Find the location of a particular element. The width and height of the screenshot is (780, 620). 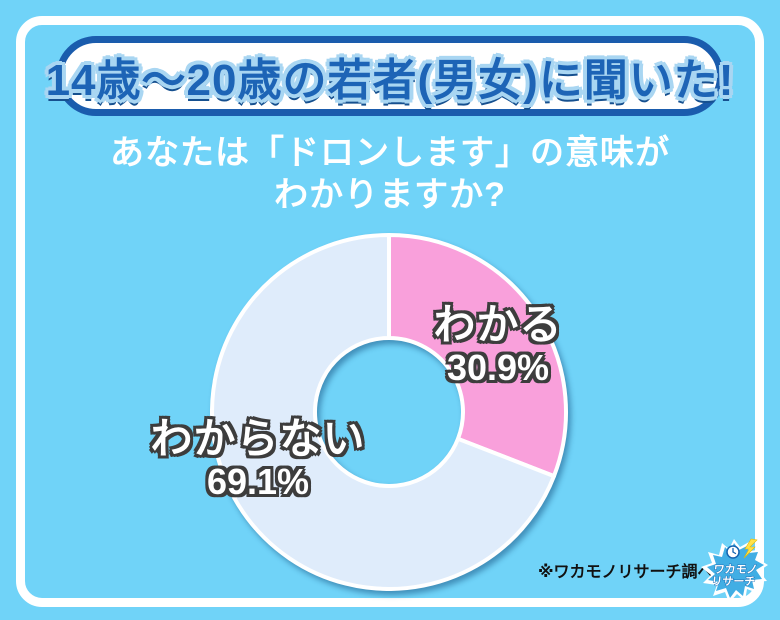

source-footnote: ※ワカモノリサーチ調べ is located at coordinates (626, 572).